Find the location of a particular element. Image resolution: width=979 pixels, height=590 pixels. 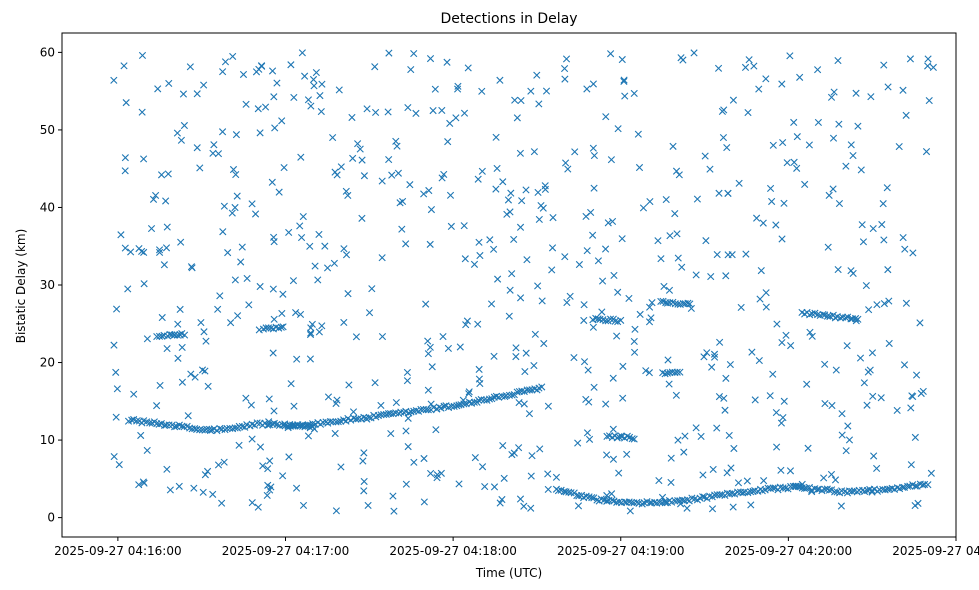

y-tick-label-5: 50 is located at coordinates (47, 130).